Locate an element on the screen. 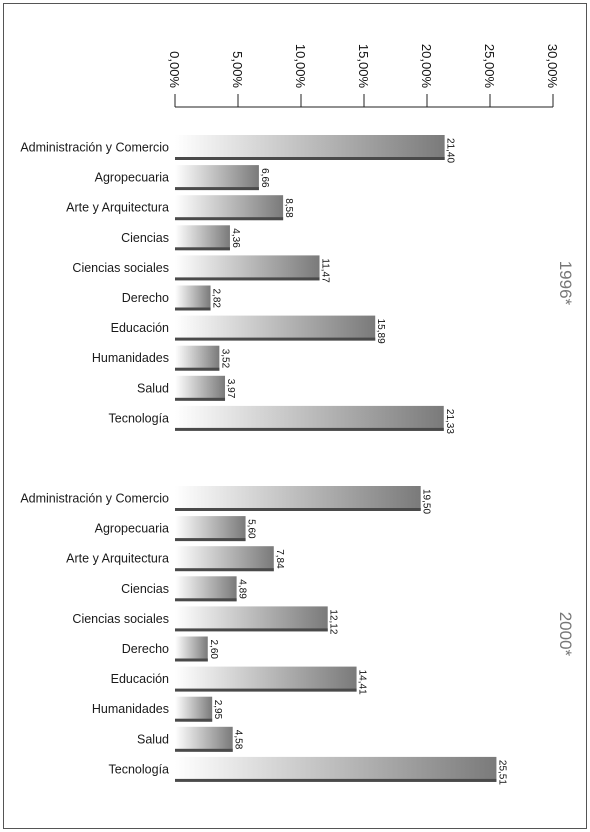  value-label: 4,58 is located at coordinates (238, 740).